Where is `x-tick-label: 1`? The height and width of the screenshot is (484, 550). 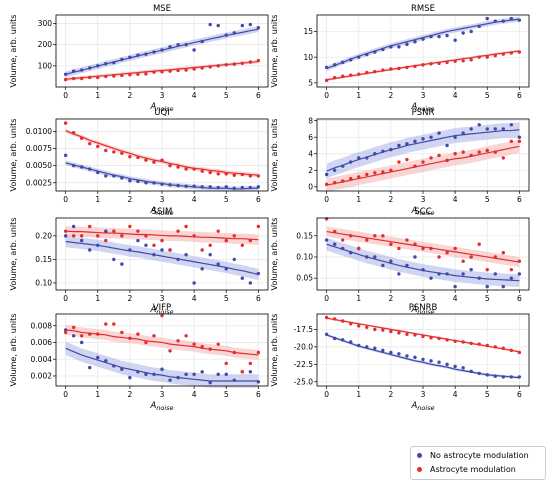
x-tick-label: 1 is located at coordinates (97, 394).